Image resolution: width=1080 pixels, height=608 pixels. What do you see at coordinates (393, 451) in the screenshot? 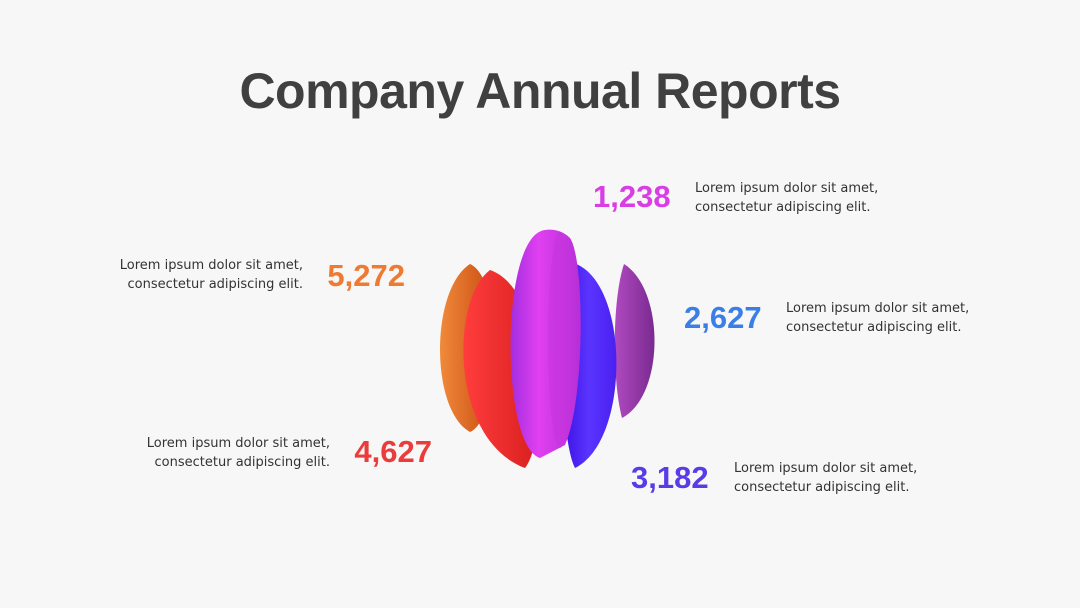
I see `value: 4,627` at bounding box center [393, 451].